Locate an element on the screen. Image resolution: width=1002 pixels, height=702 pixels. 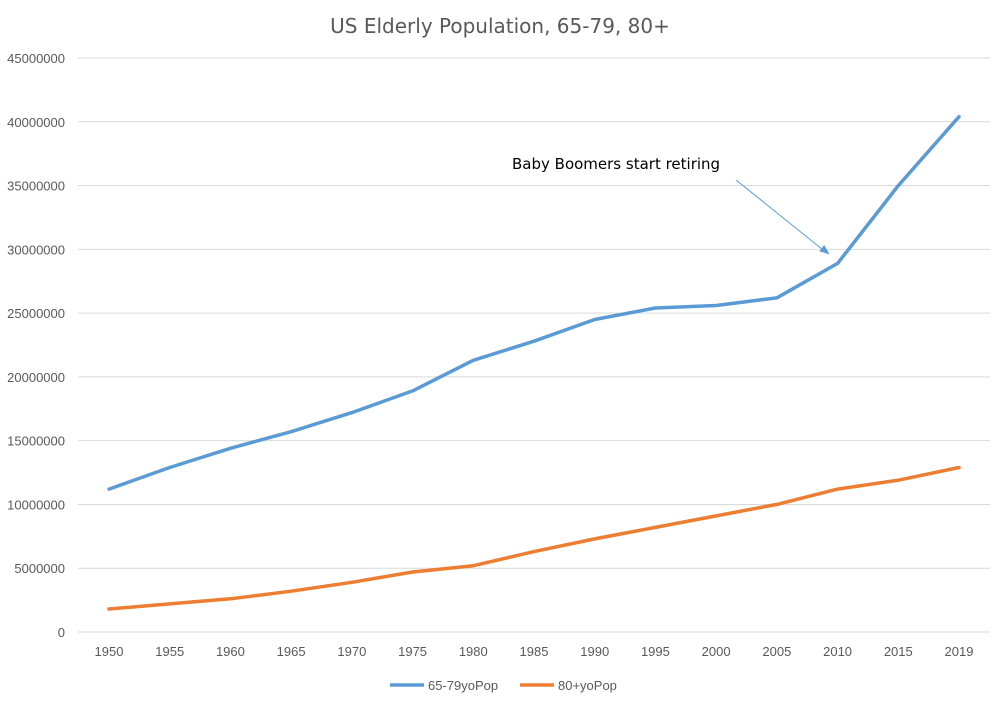
x-tick-label: 1955 is located at coordinates (169, 651).